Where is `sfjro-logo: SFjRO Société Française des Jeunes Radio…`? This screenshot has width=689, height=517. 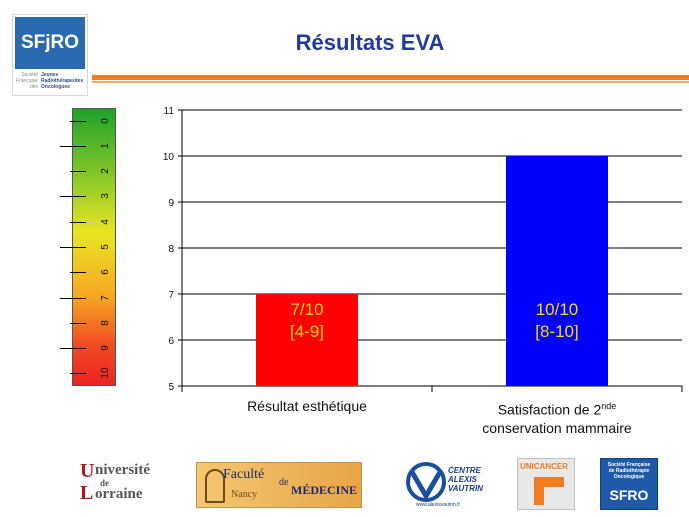 sfjro-logo: SFjRO Société Française des Jeunes Radio… is located at coordinates (50, 55).